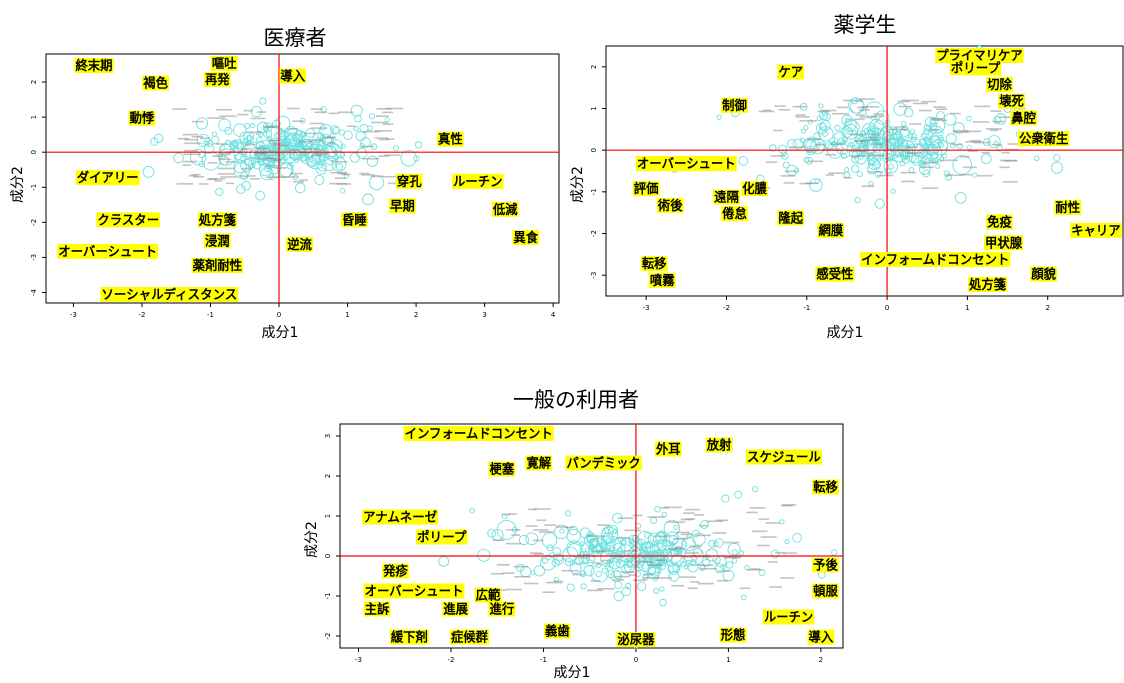 The image size is (1124, 683). I want to click on highlight-label: 寛解, so click(539, 463).